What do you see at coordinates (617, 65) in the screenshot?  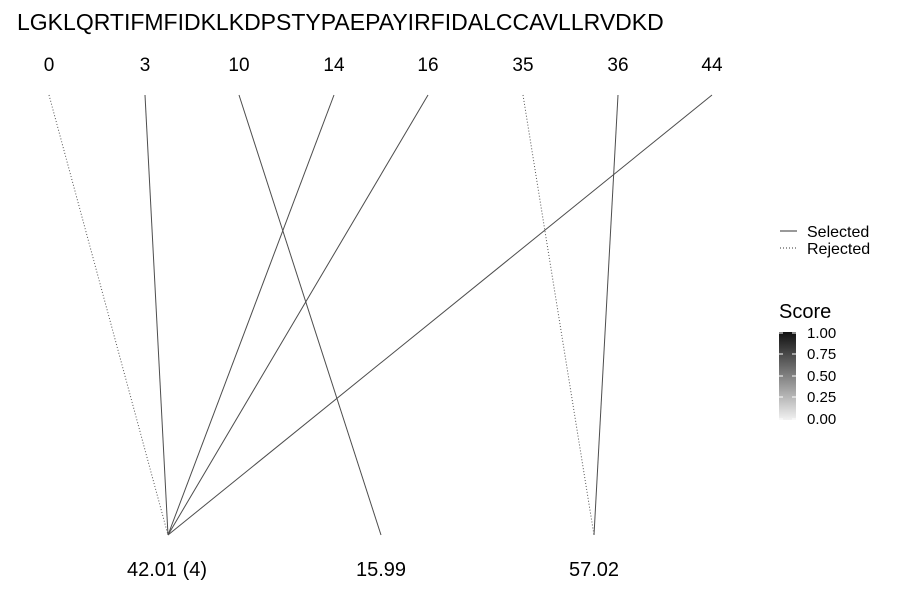 I see `position-label: 36` at bounding box center [617, 65].